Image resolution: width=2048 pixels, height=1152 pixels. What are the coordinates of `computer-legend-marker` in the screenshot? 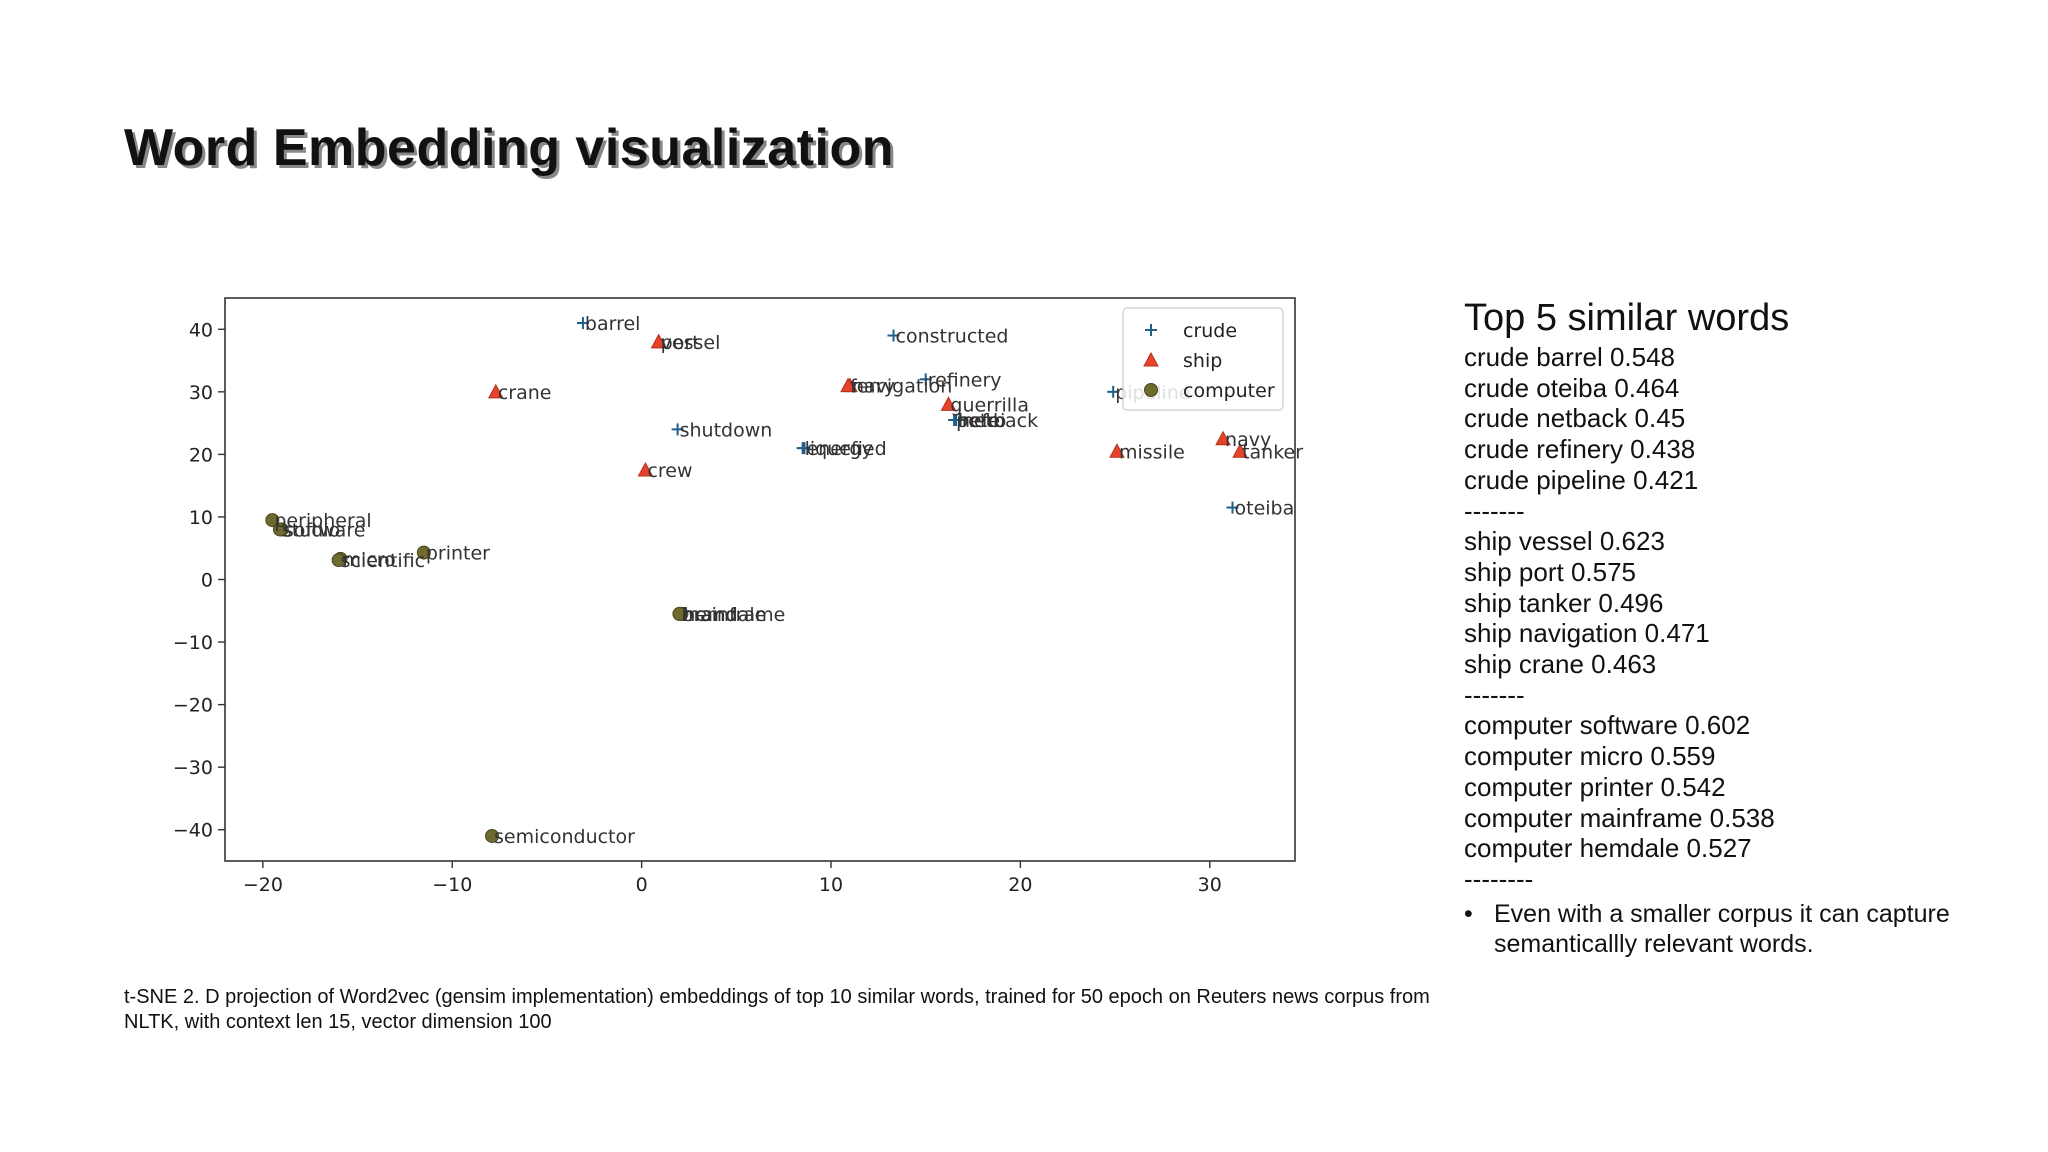 It's located at (1151, 390).